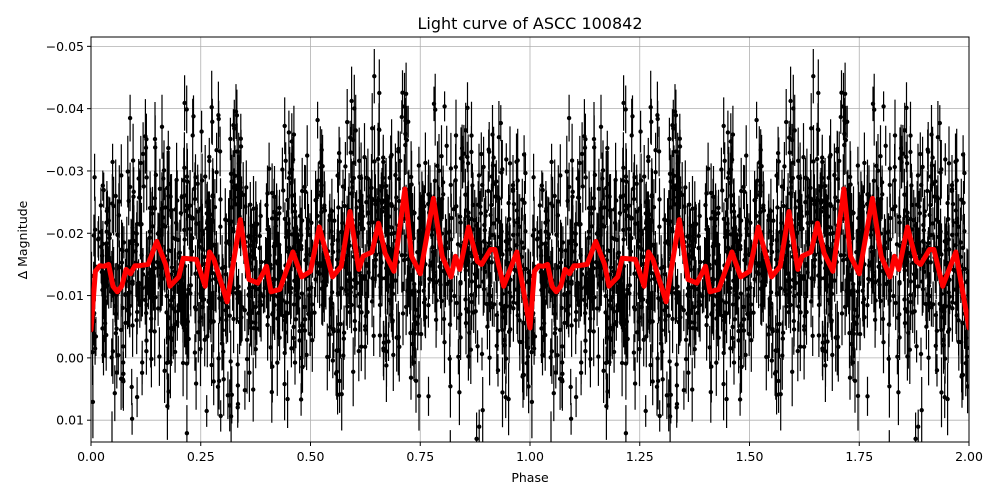 This screenshot has width=1000, height=500. Describe the element at coordinates (65, 46) in the screenshot. I see `y-tick-label: −0.05` at that location.